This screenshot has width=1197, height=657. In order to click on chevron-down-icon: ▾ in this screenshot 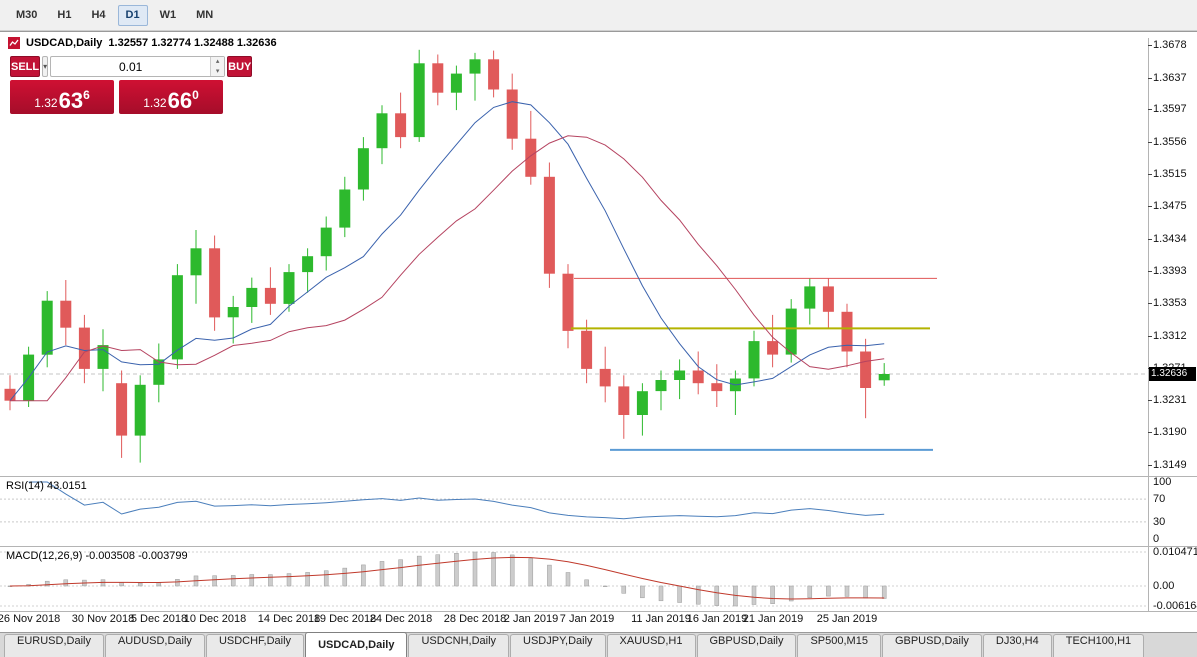, I will do `click(45, 66)`.